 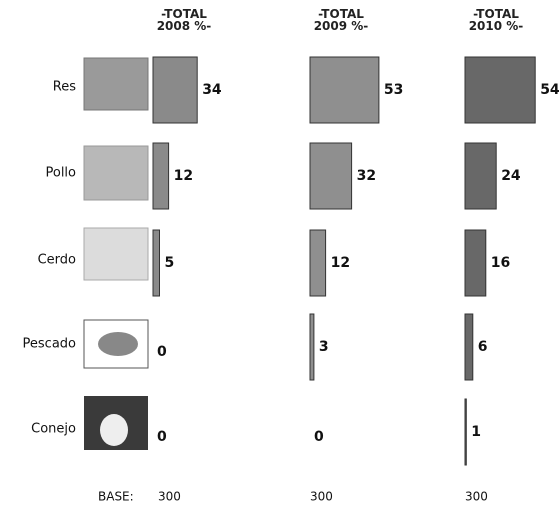 I want to click on category-label: Pescado, so click(x=50, y=344).